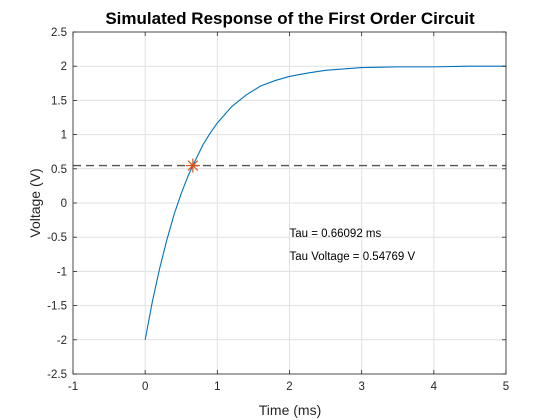 This screenshot has width=560, height=420. I want to click on annotation-text: Tau Voltage = 0.54769 V, so click(353, 257).